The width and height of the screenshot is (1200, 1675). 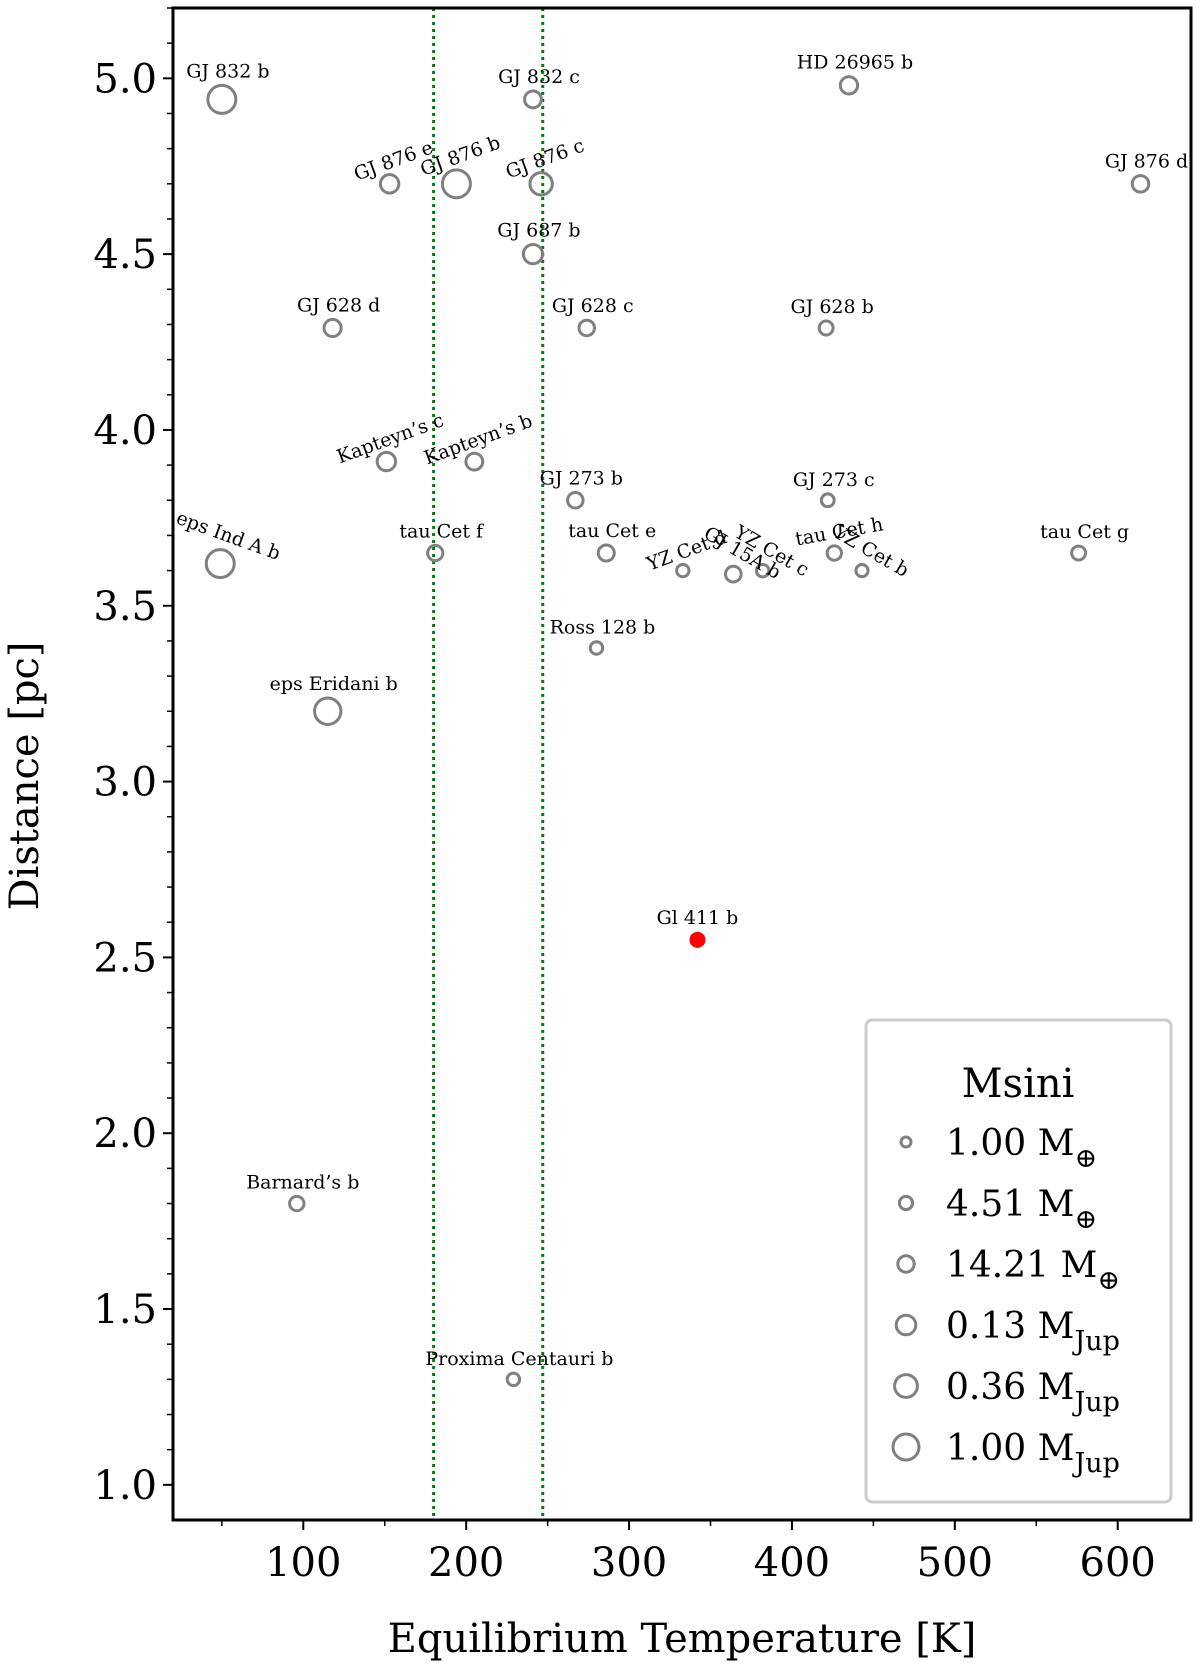 I want to click on highlight-group: Gl 411 b, so click(x=698, y=927).